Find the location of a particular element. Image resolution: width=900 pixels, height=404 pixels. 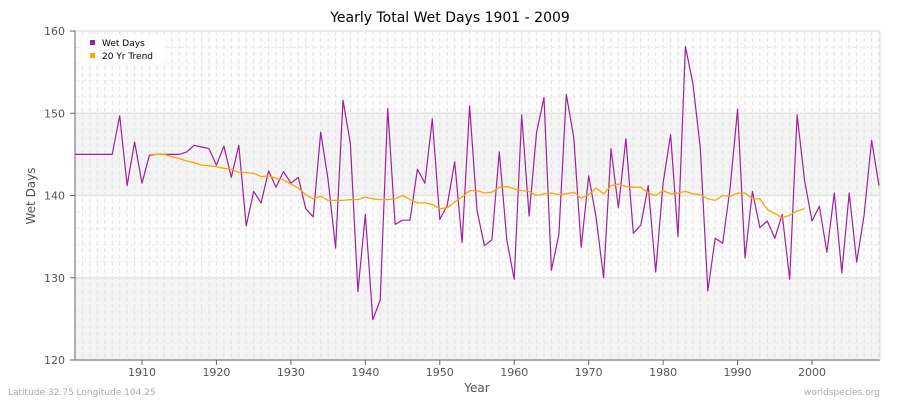

x-tick-label: 2000 is located at coordinates (812, 372).